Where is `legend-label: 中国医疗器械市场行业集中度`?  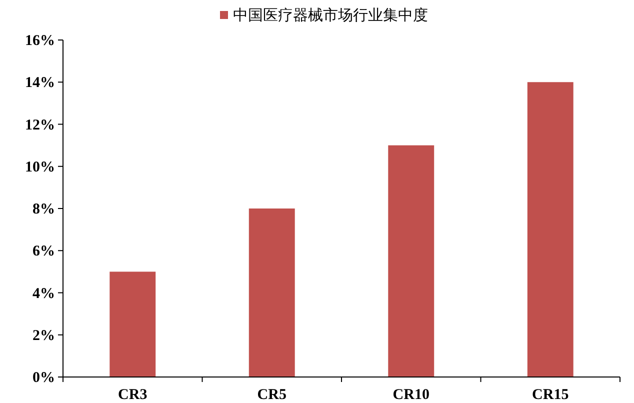 legend-label: 中国医疗器械市场行业集中度 is located at coordinates (330, 15).